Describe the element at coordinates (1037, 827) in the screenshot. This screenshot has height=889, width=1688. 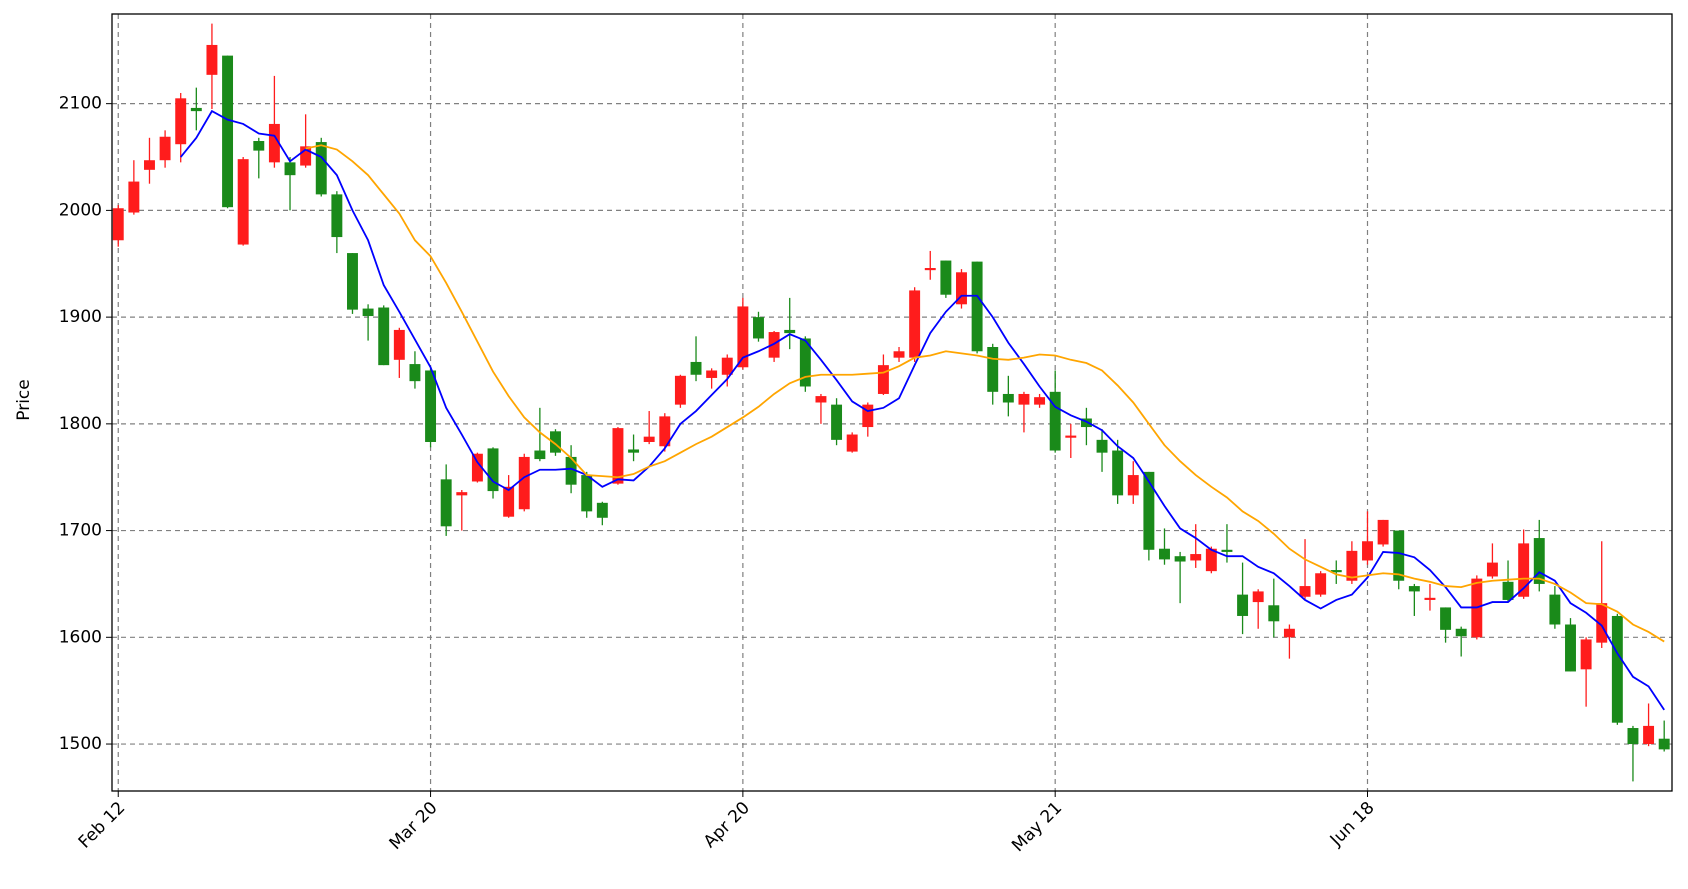
I see `x-tick-label: May 21` at that location.